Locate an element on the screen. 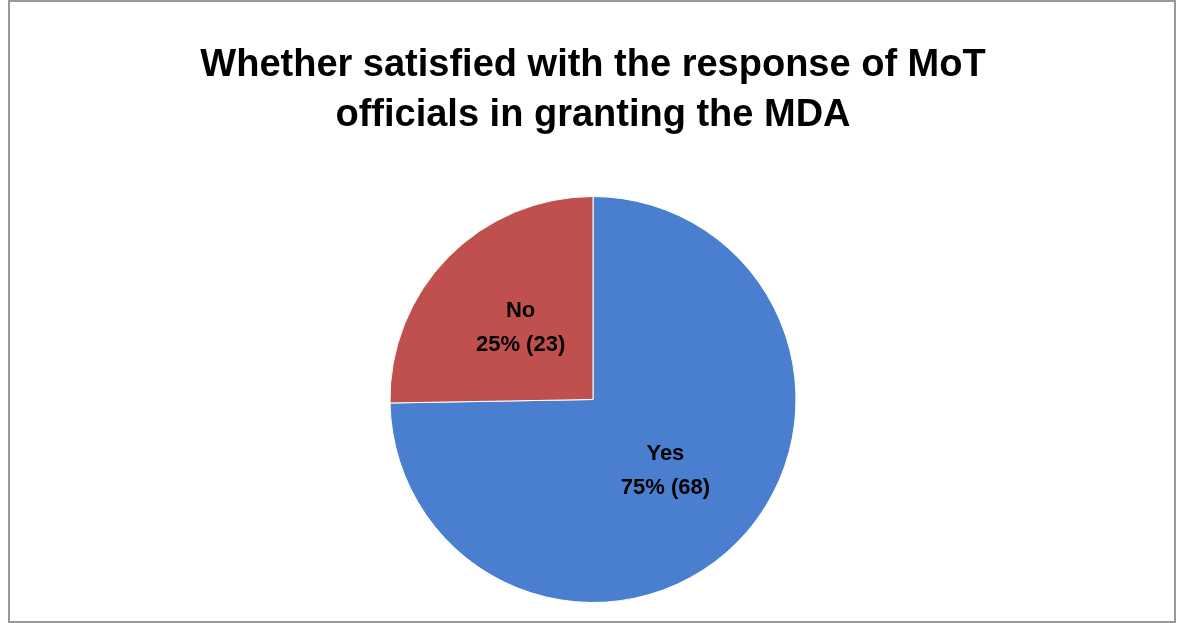  slice-label: No is located at coordinates (520, 310).